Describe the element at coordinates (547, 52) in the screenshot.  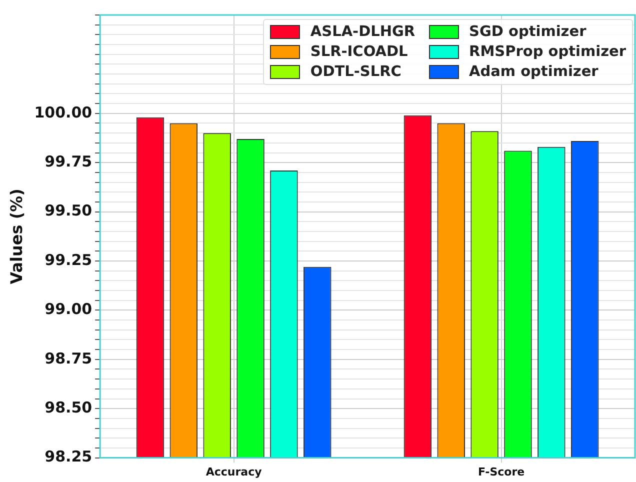
I see `legend-label: RMSProp optimizer` at that location.